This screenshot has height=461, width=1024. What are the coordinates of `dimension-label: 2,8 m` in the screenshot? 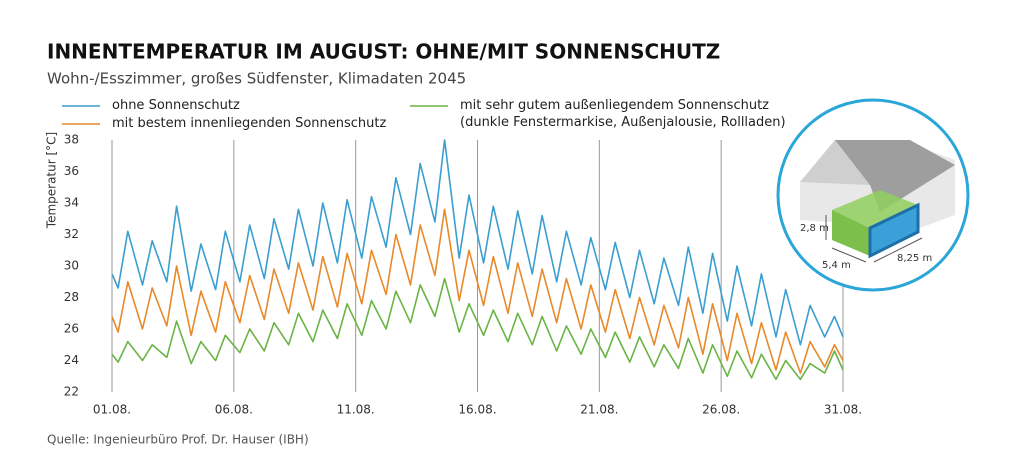 It's located at (814, 228).